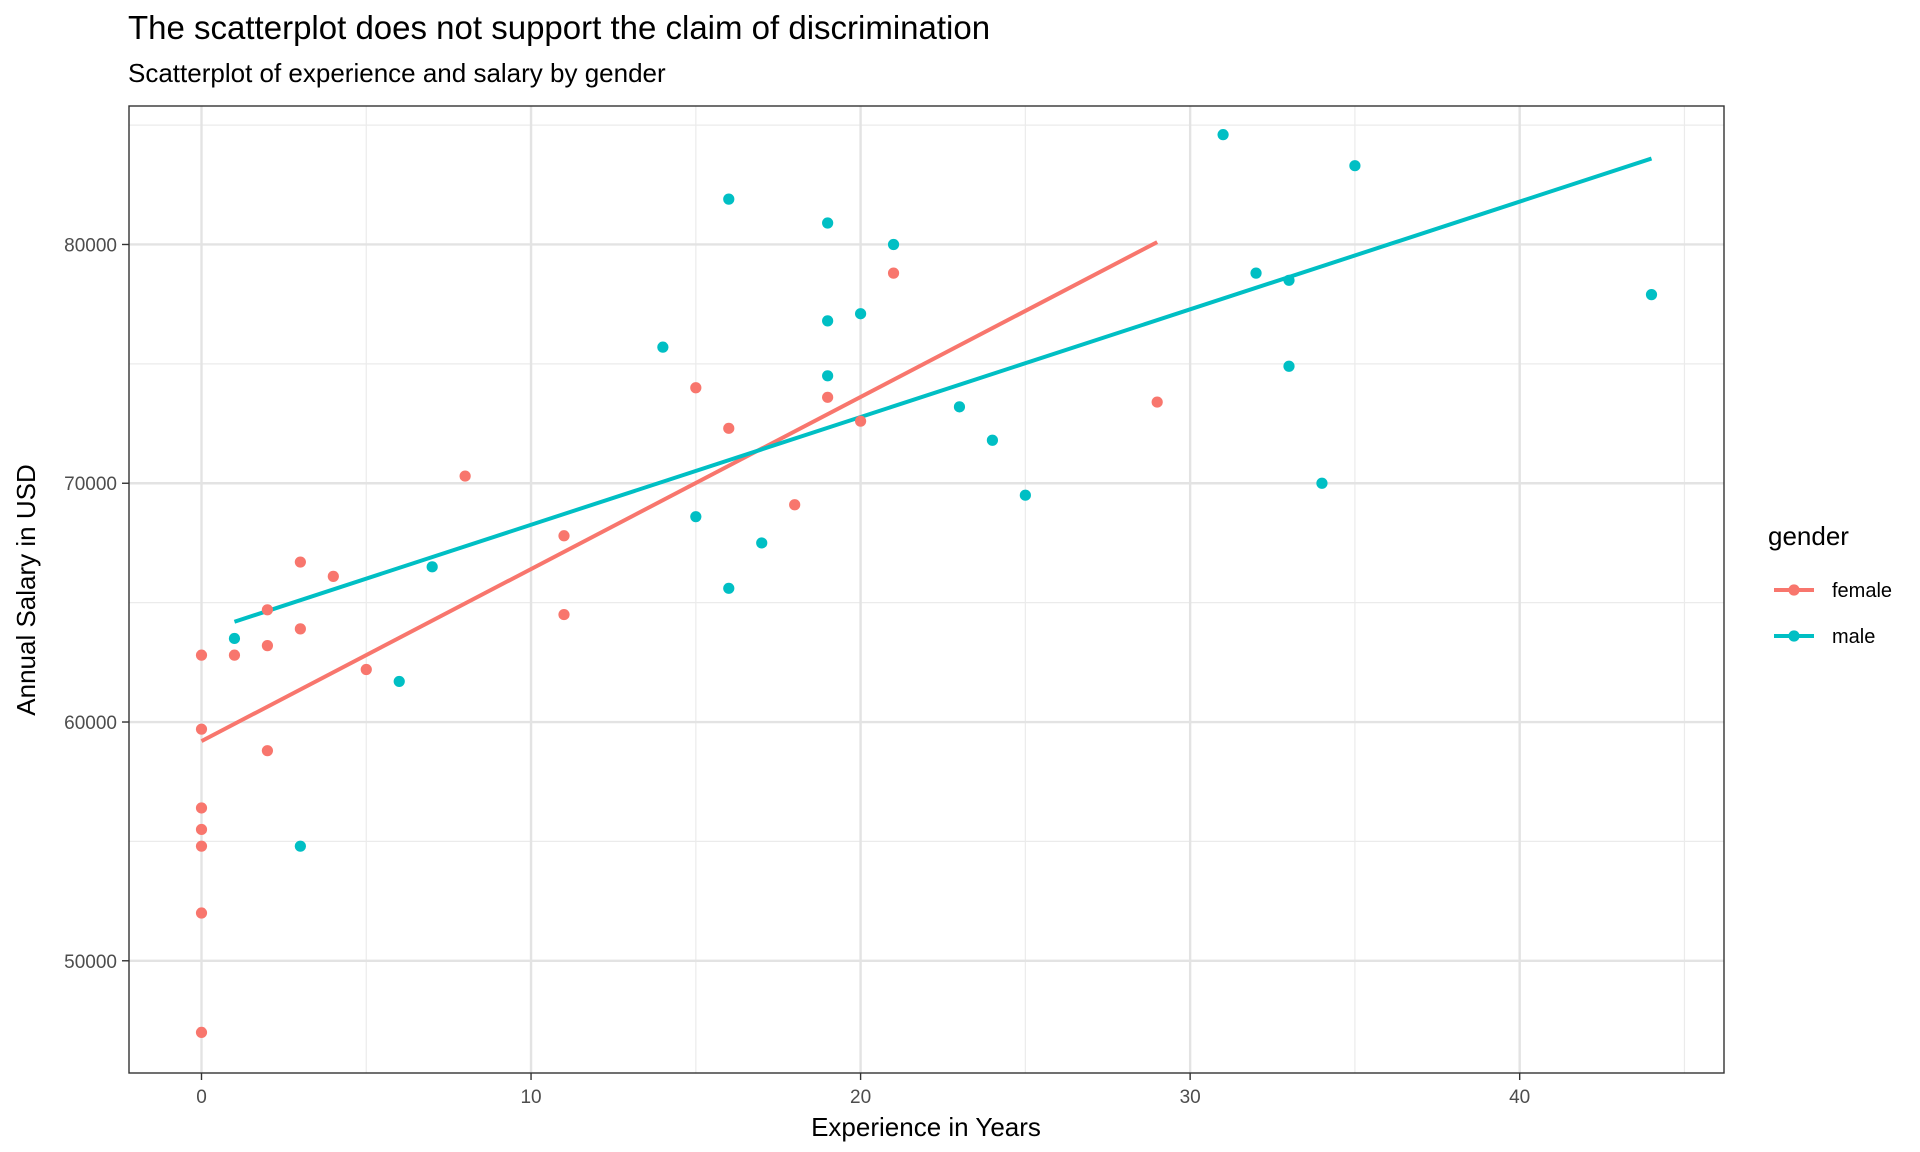  I want to click on y-axis-ticks: 50000 60000 70000 80000, so click(96, 604).